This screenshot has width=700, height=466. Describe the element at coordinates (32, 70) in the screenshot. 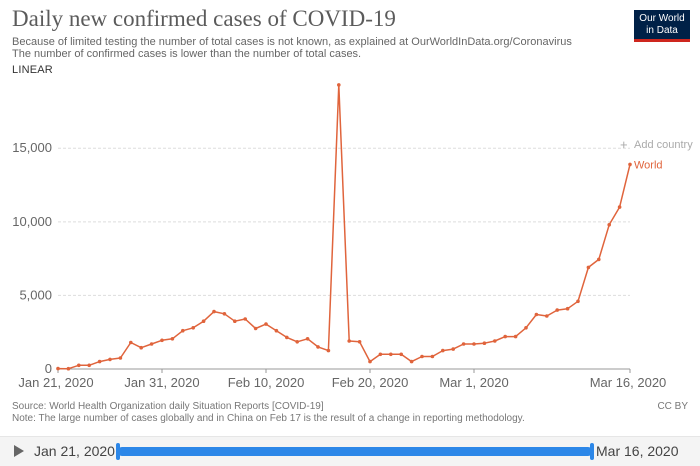

I see `scale-toggle: LINEAR` at that location.